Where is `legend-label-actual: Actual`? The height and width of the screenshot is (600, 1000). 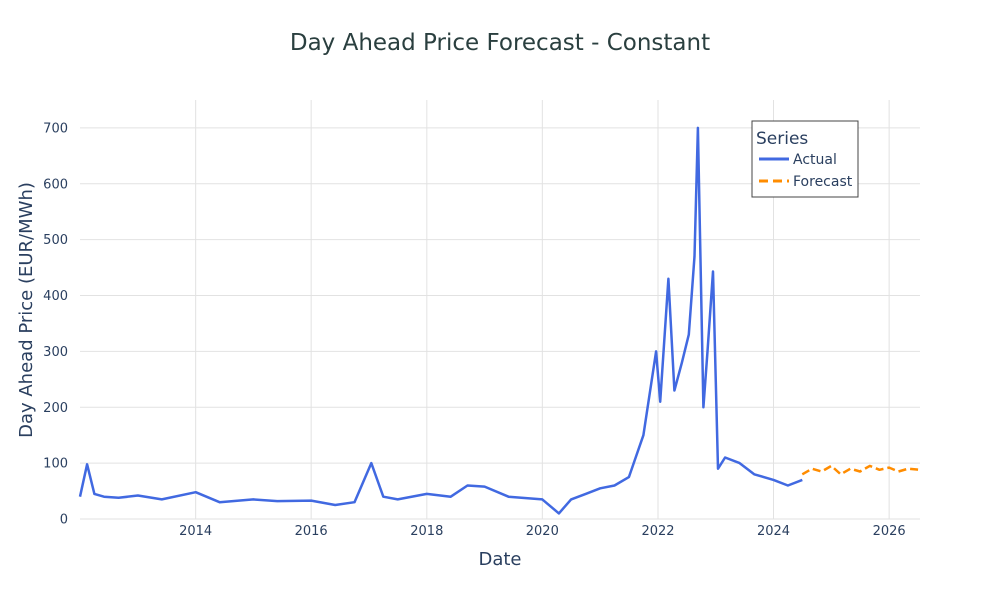
legend-label-actual: Actual is located at coordinates (815, 160).